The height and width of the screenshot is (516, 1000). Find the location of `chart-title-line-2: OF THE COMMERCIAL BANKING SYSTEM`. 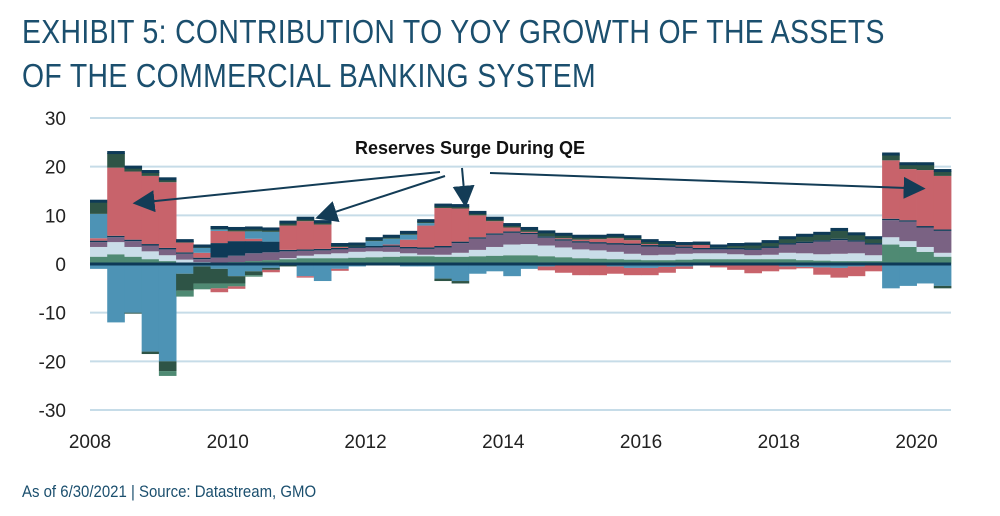

chart-title-line-2: OF THE COMMERCIAL BANKING SYSTEM is located at coordinates (309, 75).